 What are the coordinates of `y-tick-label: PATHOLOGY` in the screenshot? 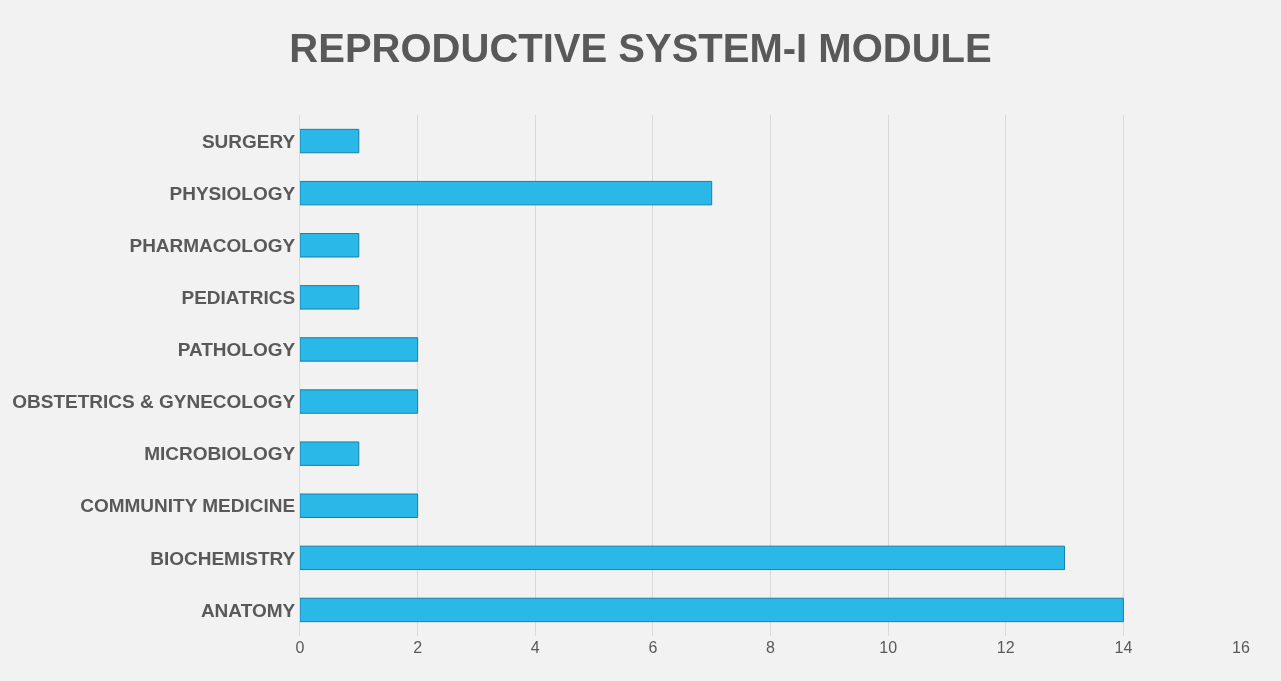 It's located at (236, 350).